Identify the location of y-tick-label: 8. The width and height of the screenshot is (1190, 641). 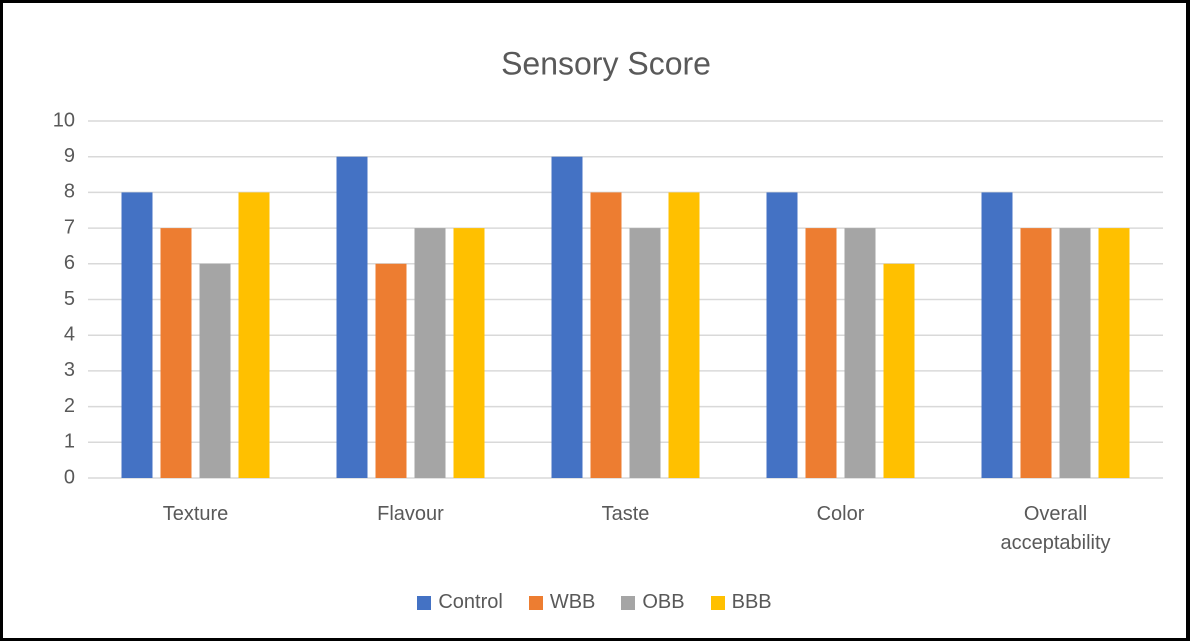
(69, 192).